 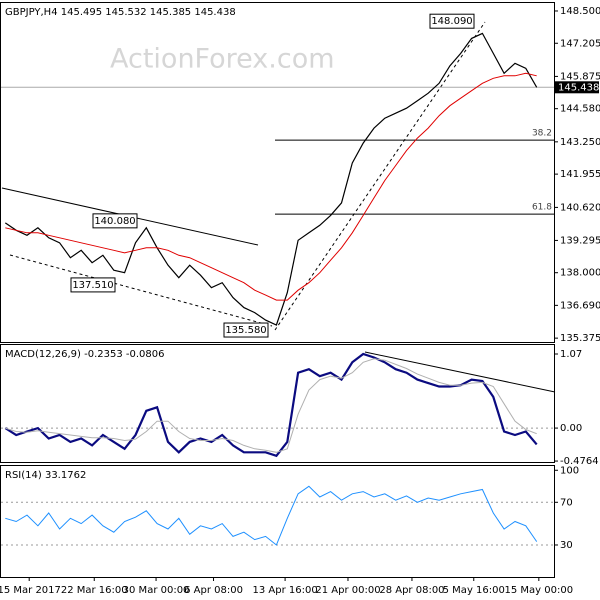 What do you see at coordinates (474, 590) in the screenshot?
I see `x-tick-label: 5 May 16:00` at bounding box center [474, 590].